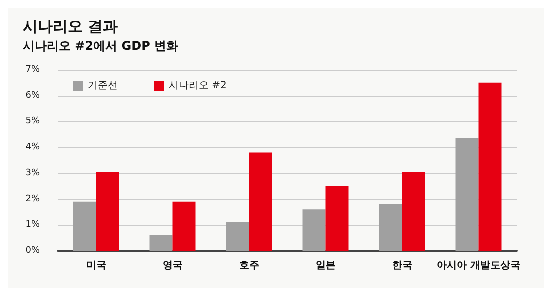  I want to click on x-tick-label: 호주, so click(249, 266).